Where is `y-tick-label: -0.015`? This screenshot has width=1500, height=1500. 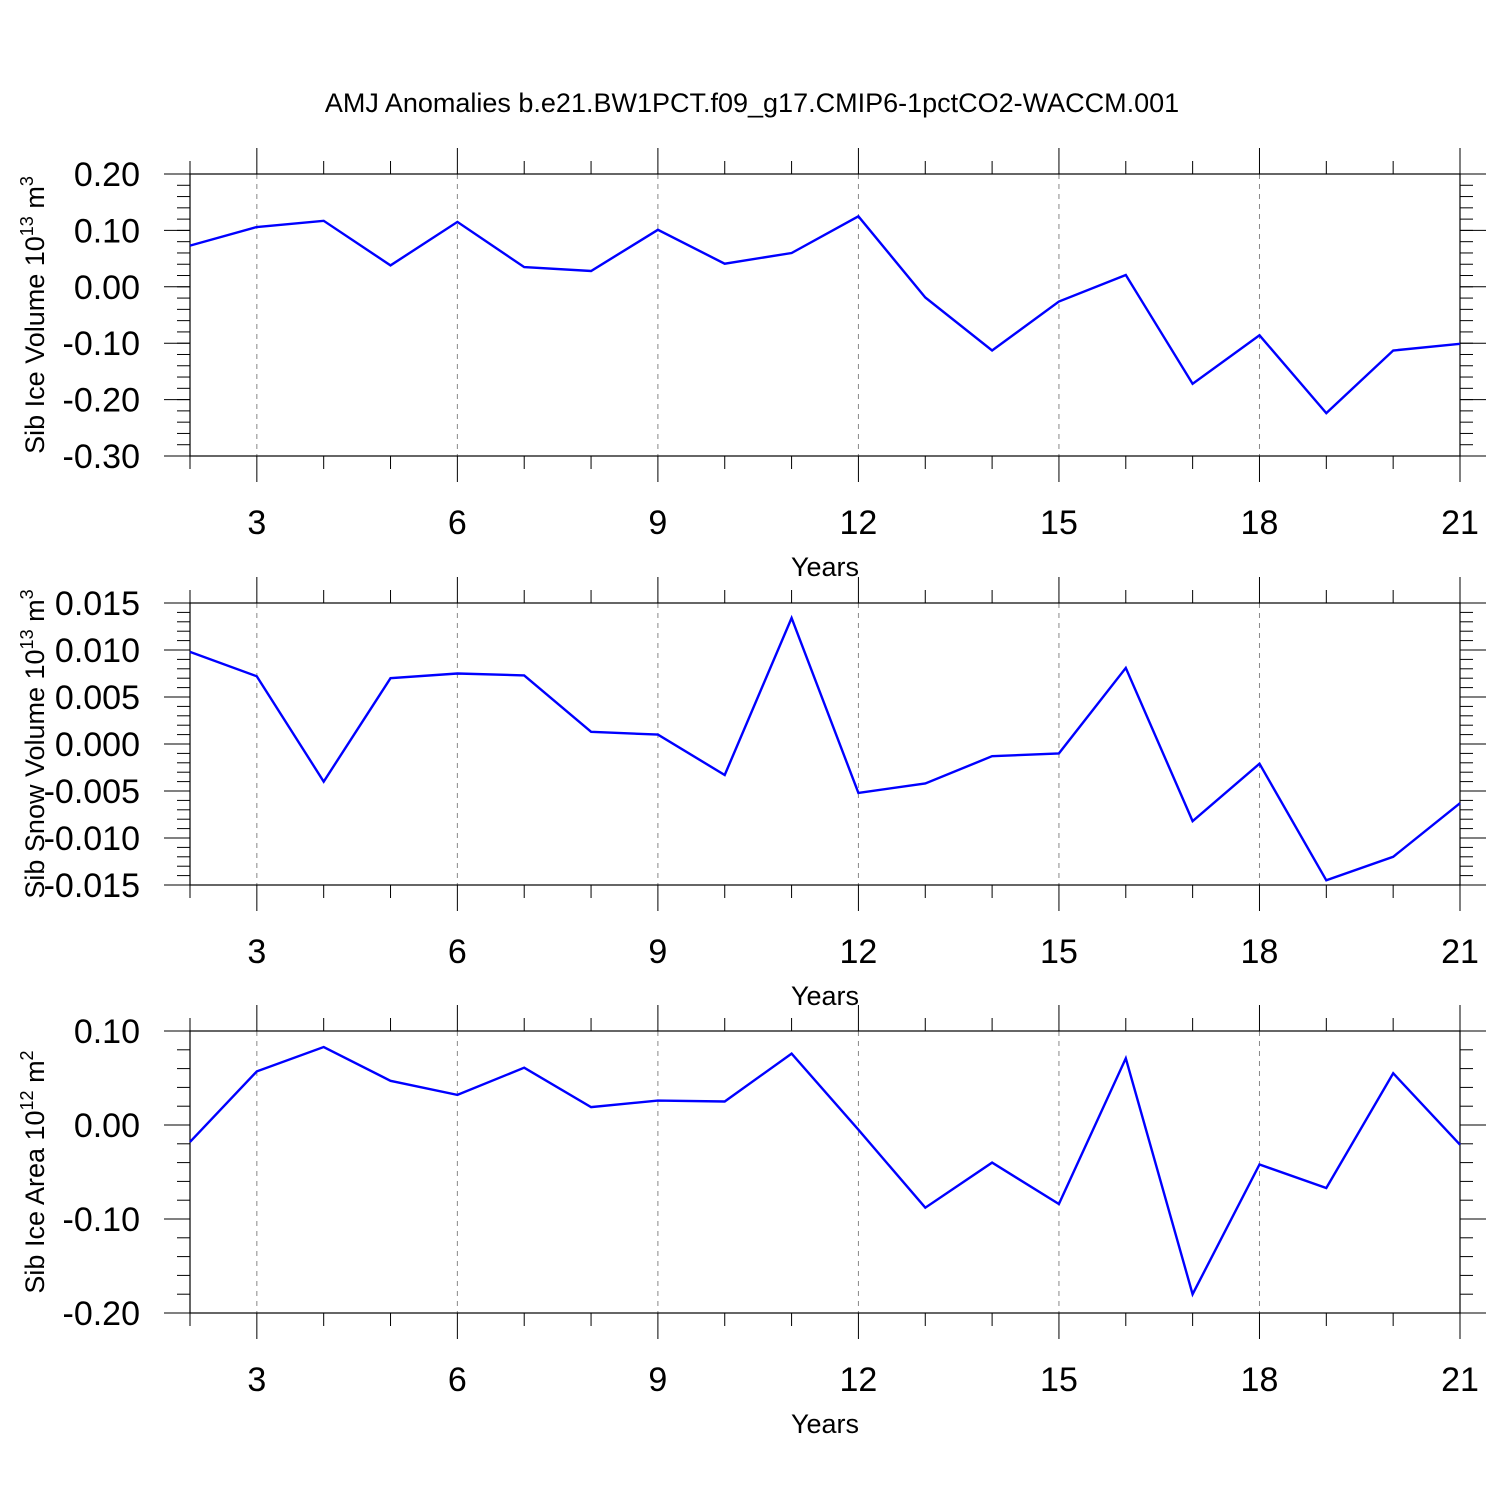
y-tick-label: -0.015 is located at coordinates (92, 886).